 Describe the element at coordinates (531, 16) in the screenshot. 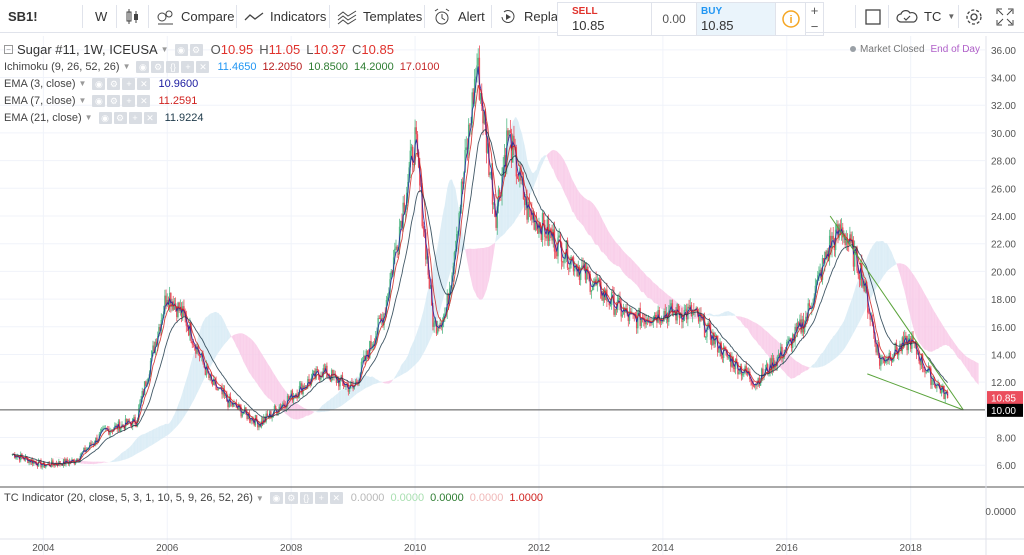

I see `replay-button: Replay` at that location.